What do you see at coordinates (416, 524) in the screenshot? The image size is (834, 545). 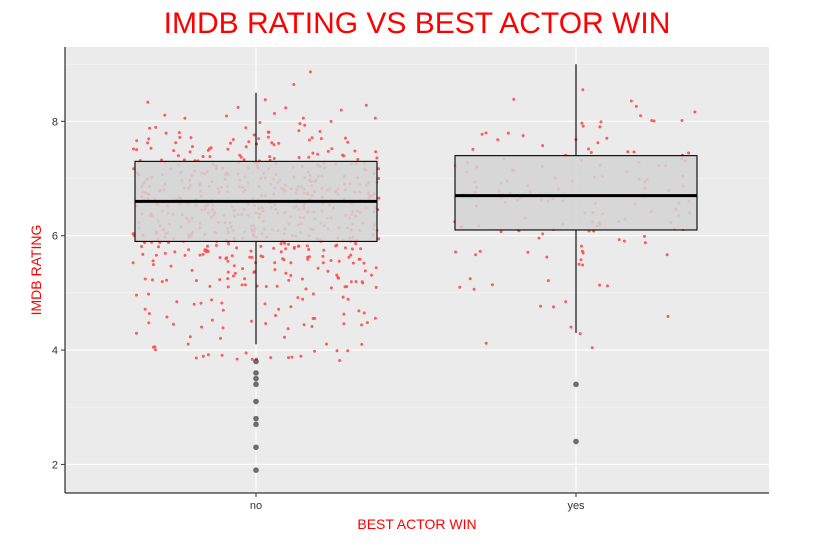 I see `x-axis-title: BEST ACTOR WIN` at bounding box center [416, 524].